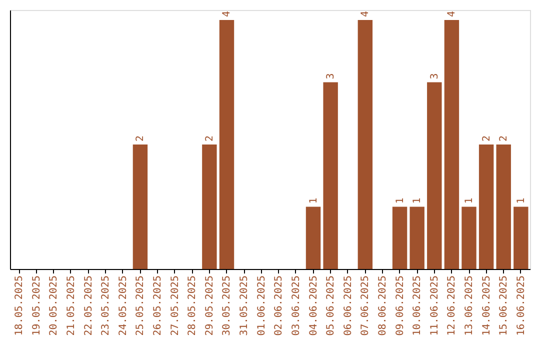  Describe the element at coordinates (20, 306) in the screenshot. I see `x-tick-label: 18.05.2025` at that location.